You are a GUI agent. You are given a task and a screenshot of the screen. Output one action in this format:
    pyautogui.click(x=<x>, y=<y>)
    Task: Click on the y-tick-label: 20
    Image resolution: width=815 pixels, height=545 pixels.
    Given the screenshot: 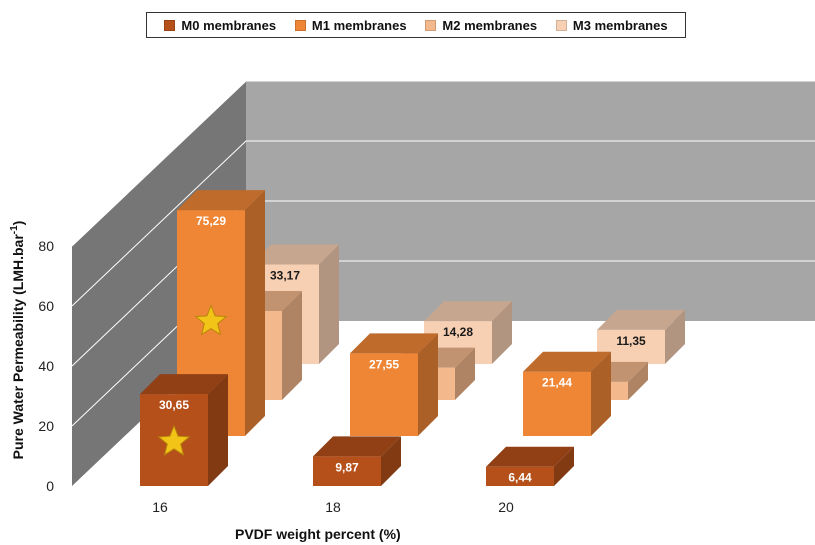 What is the action you would take?
    pyautogui.click(x=46, y=426)
    